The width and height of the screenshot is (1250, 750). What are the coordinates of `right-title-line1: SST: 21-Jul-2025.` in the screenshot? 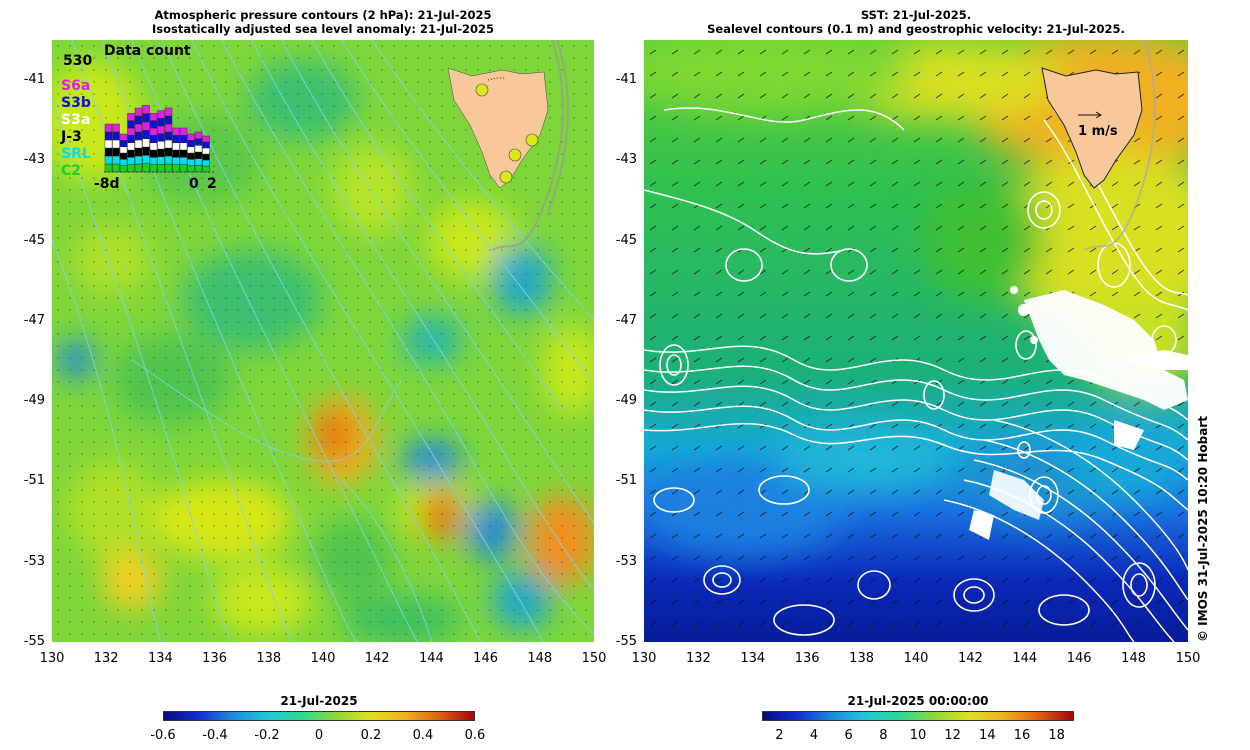 It's located at (916, 15).